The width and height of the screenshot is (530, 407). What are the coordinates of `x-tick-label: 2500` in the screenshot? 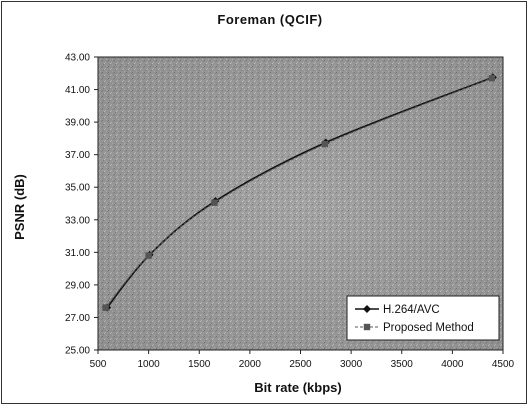 It's located at (300, 364).